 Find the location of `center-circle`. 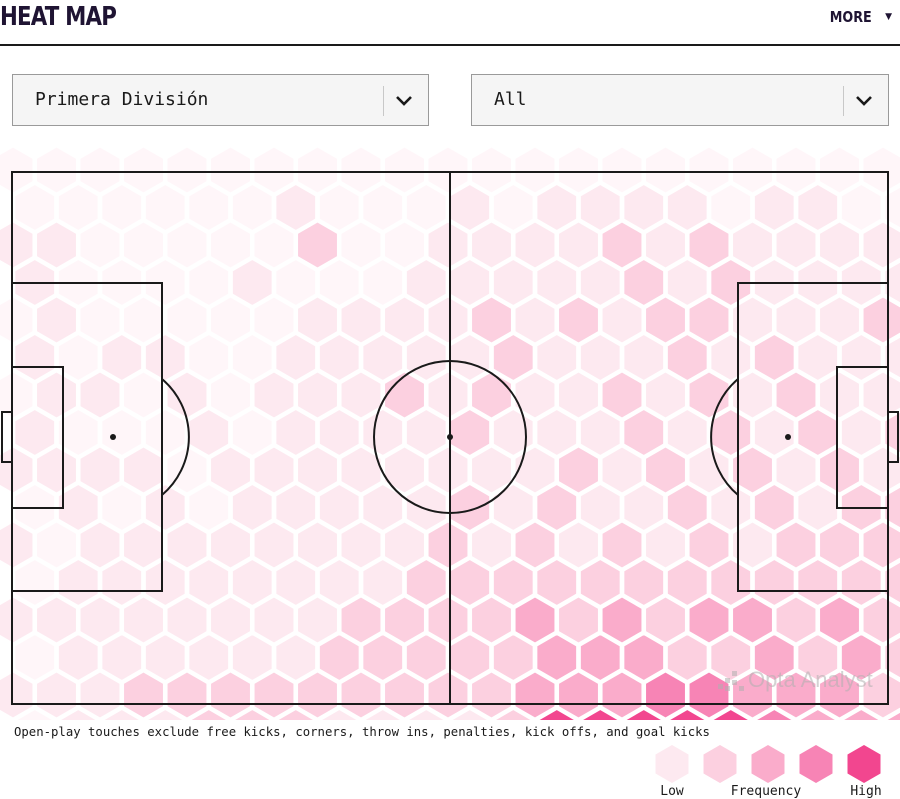

center-circle is located at coordinates (450, 437).